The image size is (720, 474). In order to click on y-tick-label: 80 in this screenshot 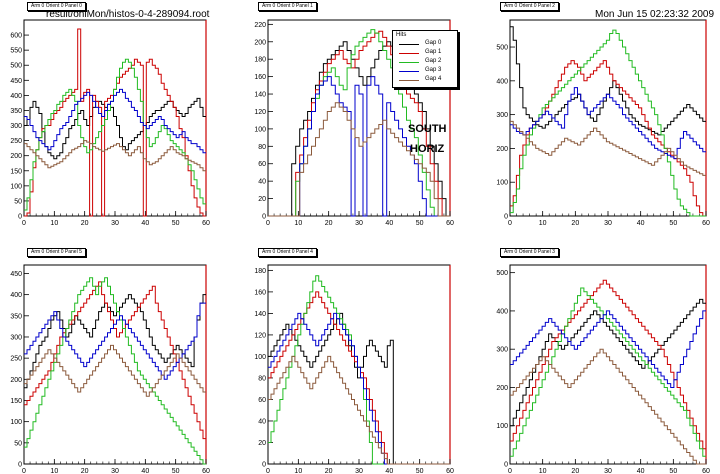, I will do `click(262, 378)`.